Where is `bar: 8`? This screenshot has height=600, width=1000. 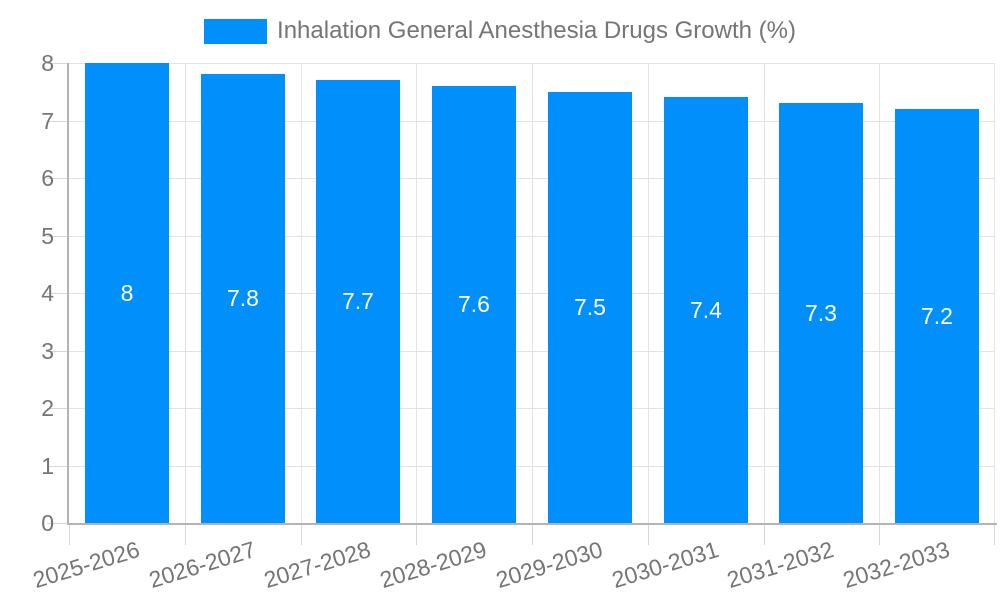 bar: 8 is located at coordinates (127, 293).